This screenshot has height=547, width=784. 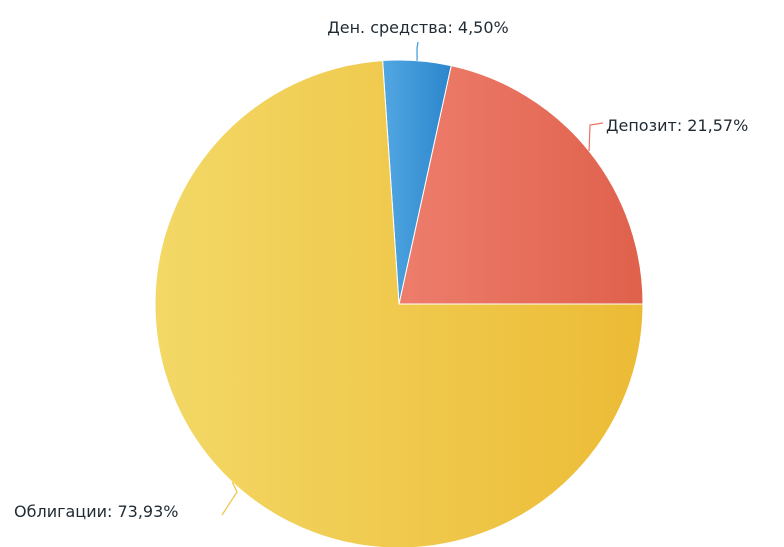 I want to click on leader-line-deposit, so click(x=596, y=137).